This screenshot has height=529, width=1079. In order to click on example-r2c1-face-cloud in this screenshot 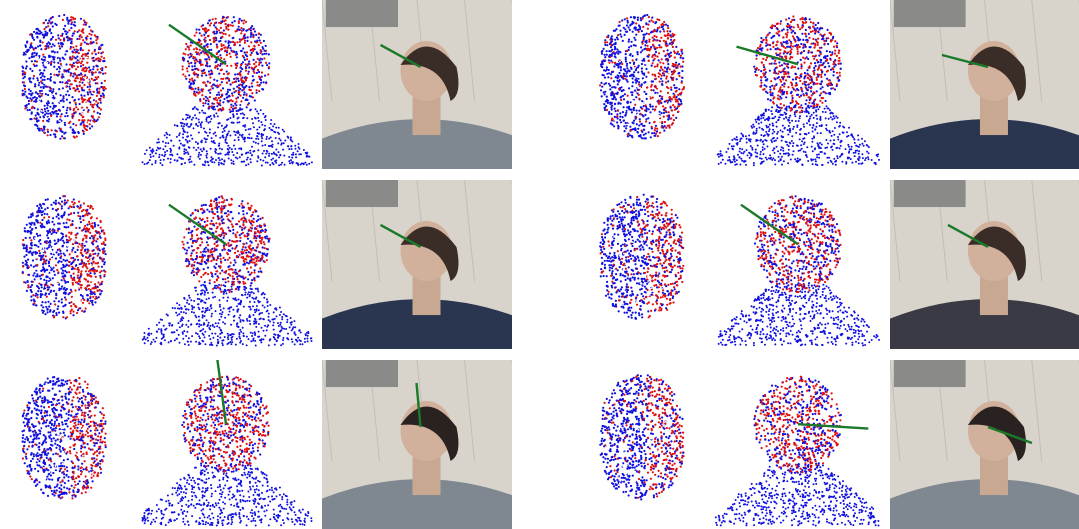, I will do `click(64, 264)`.